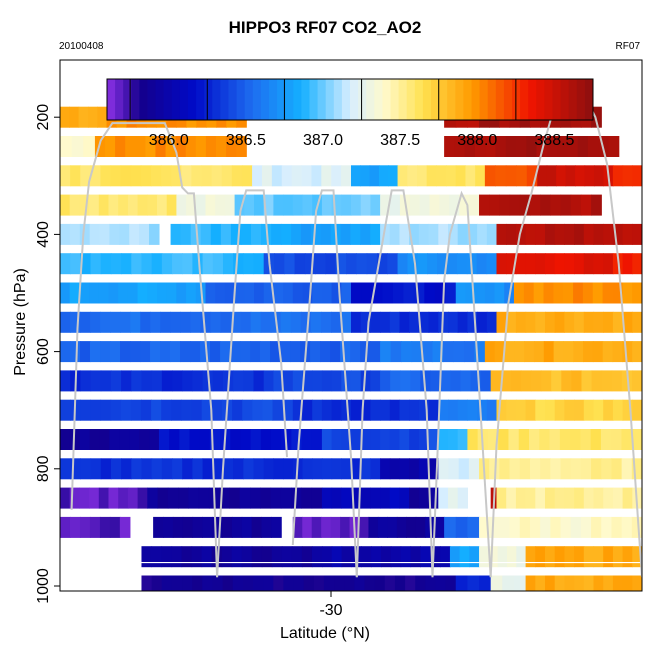 The width and height of the screenshot is (650, 650). Describe the element at coordinates (246, 140) in the screenshot. I see `colorbar-tick-label: 386.5` at that location.